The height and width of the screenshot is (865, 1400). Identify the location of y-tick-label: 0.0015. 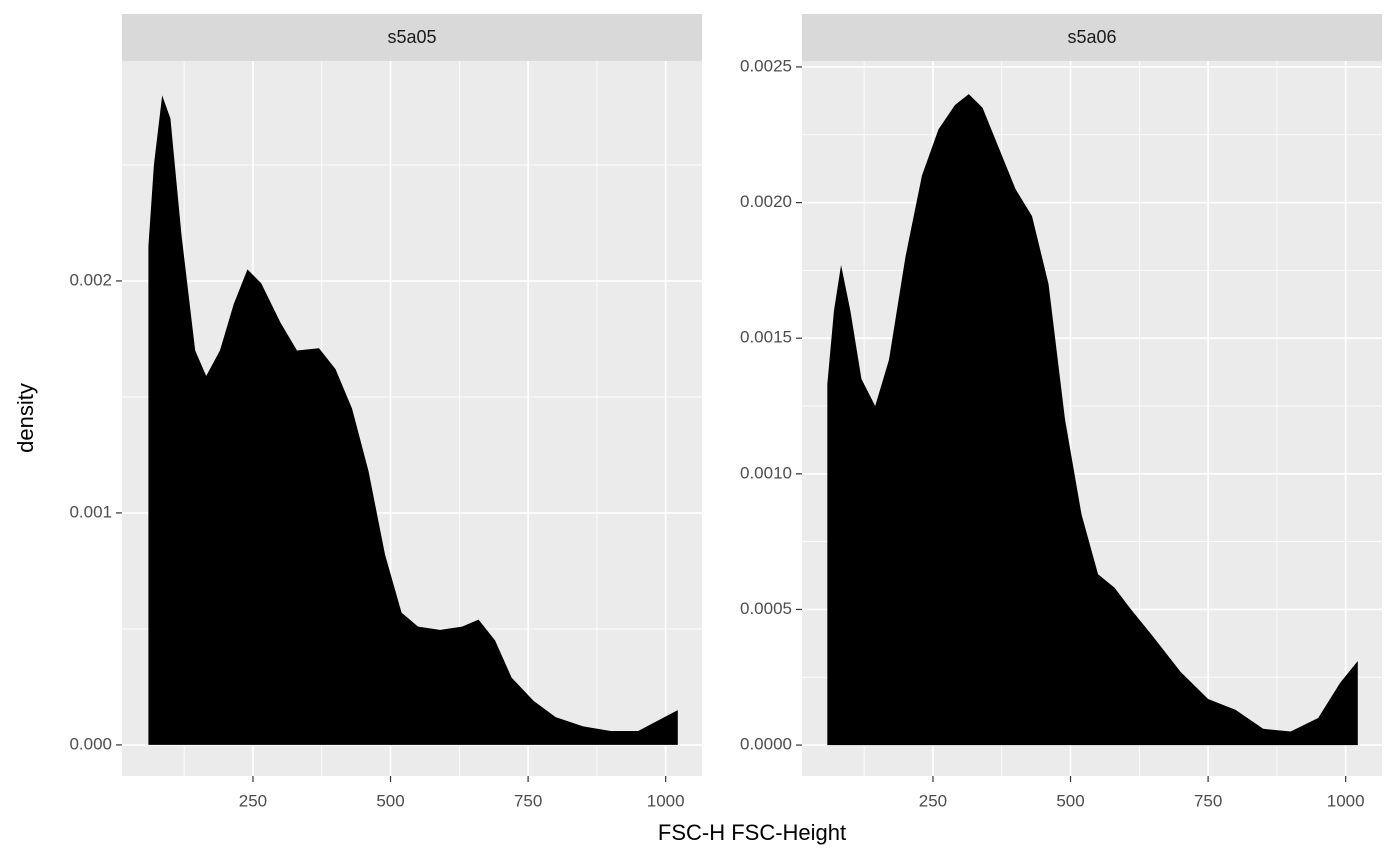
(766, 337).